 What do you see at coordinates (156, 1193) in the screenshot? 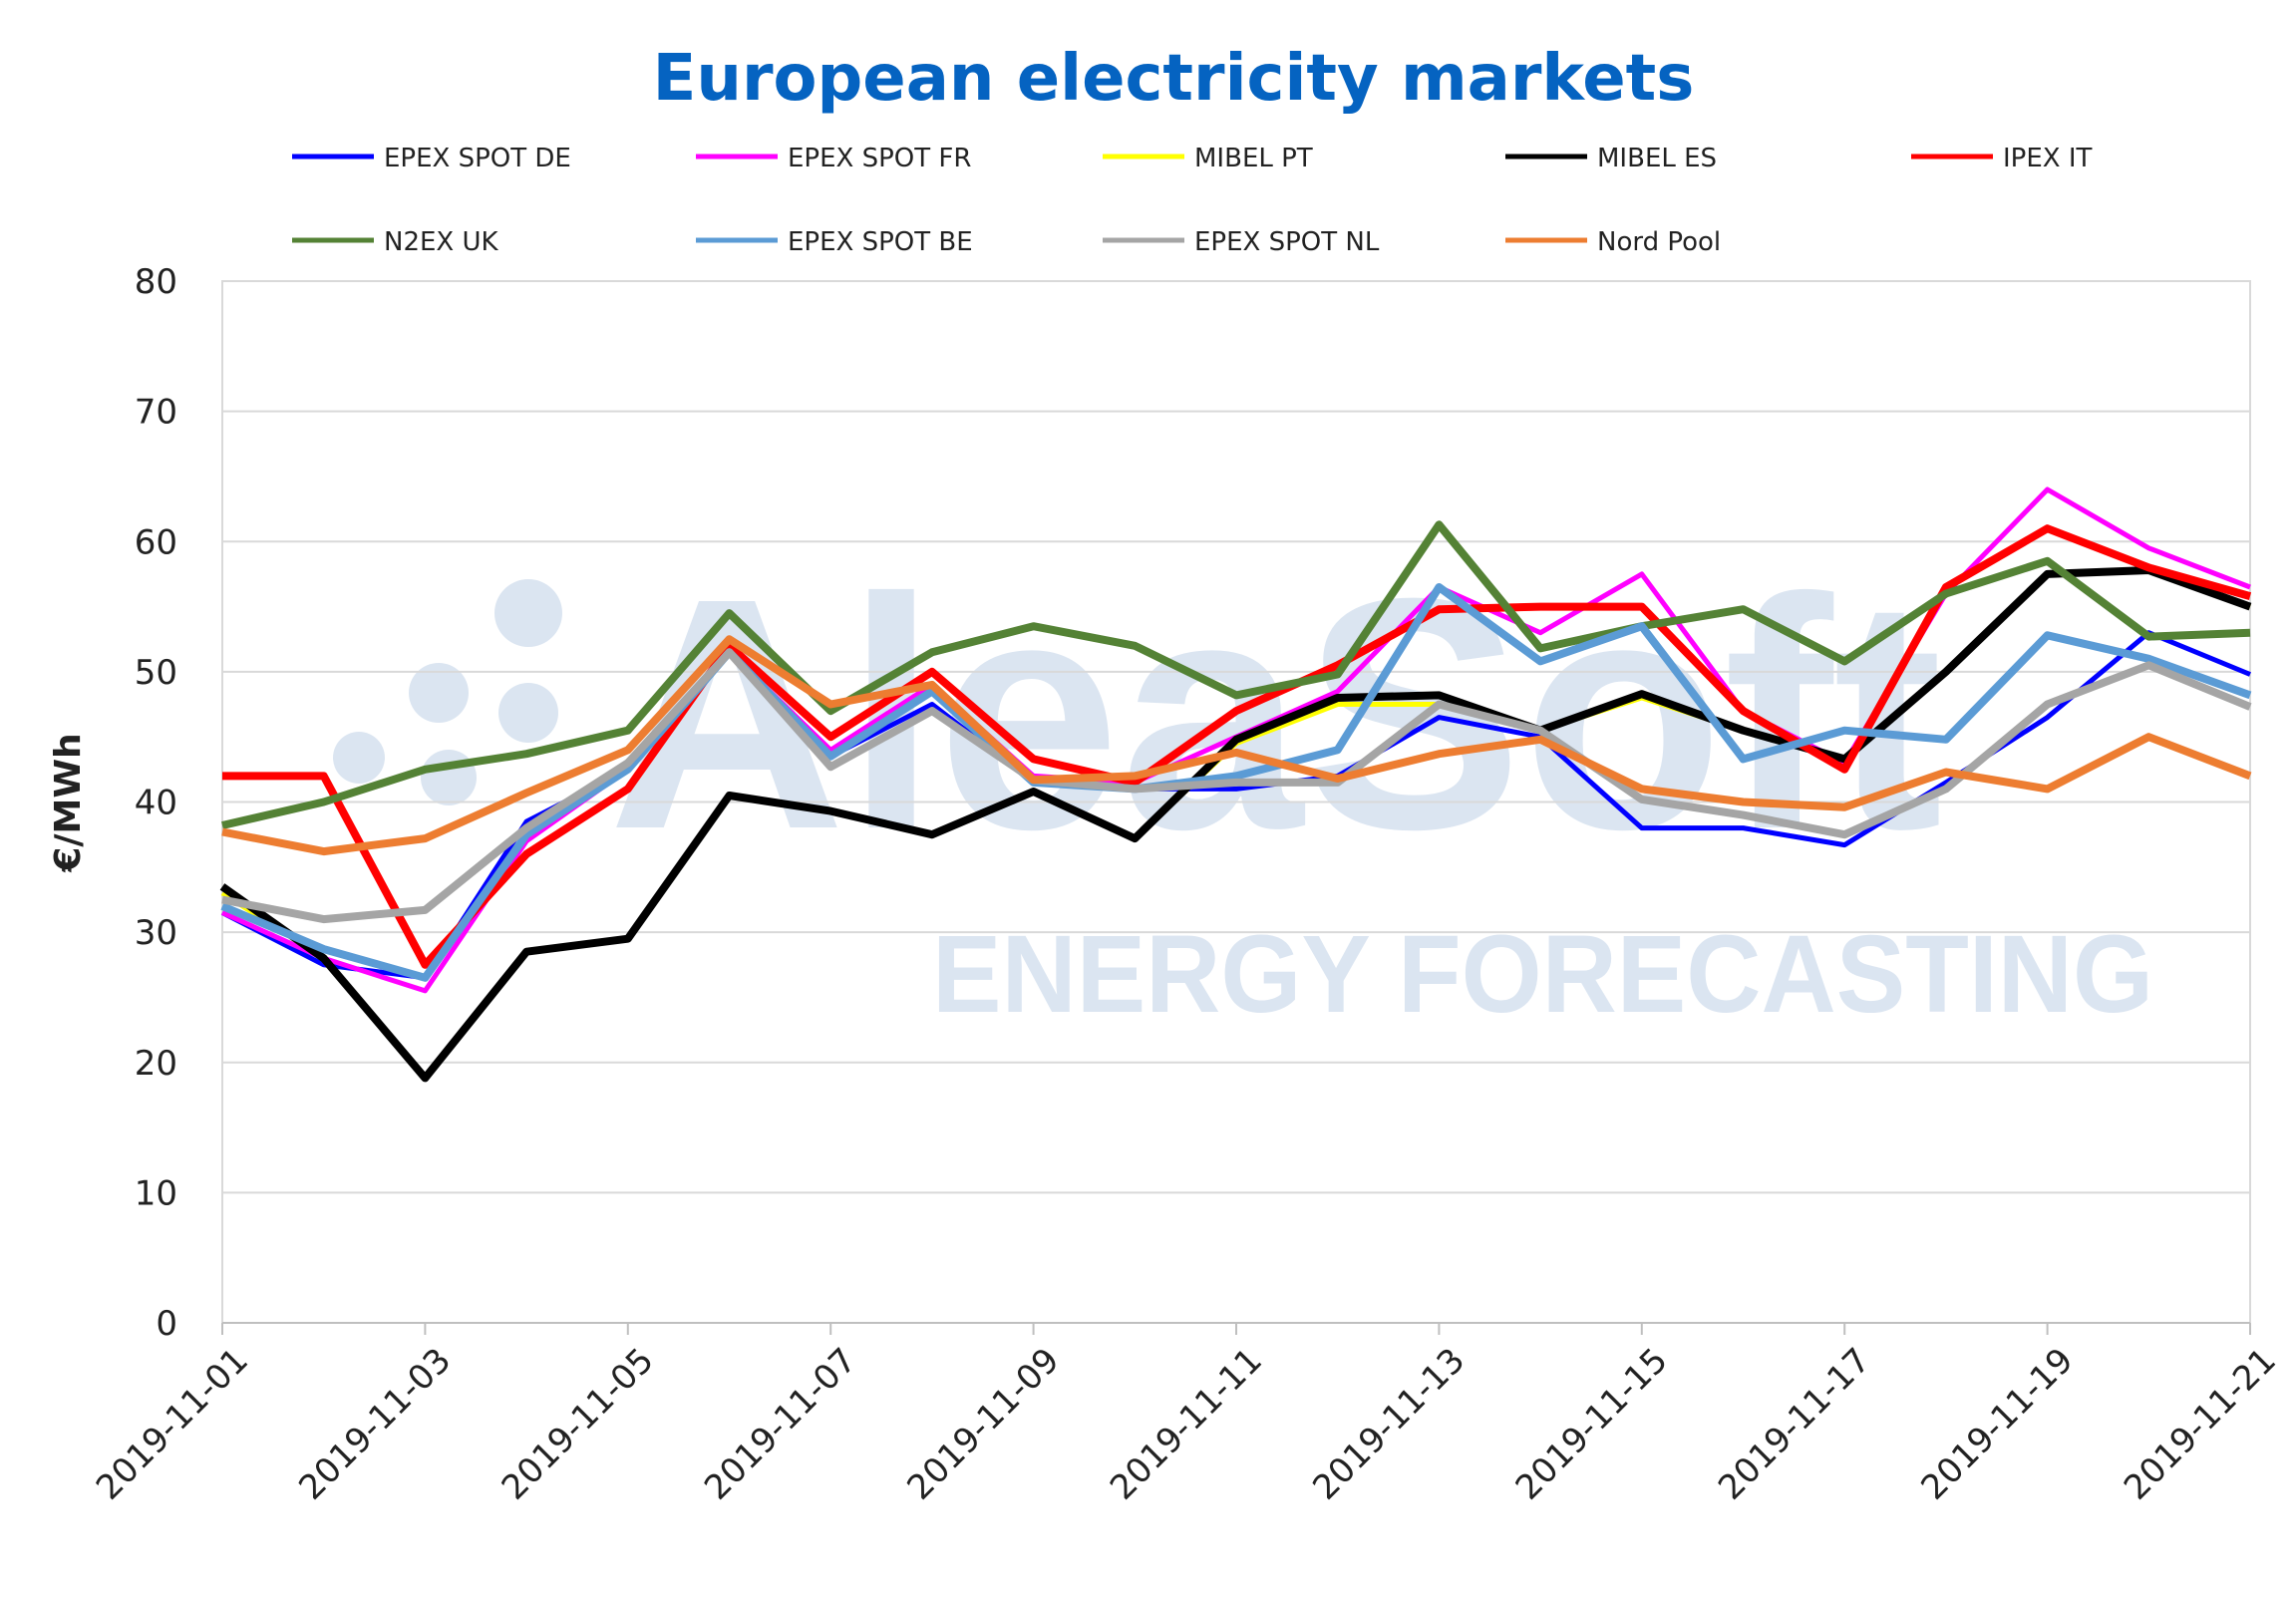
I see `y-tick-label: 10` at bounding box center [156, 1193].